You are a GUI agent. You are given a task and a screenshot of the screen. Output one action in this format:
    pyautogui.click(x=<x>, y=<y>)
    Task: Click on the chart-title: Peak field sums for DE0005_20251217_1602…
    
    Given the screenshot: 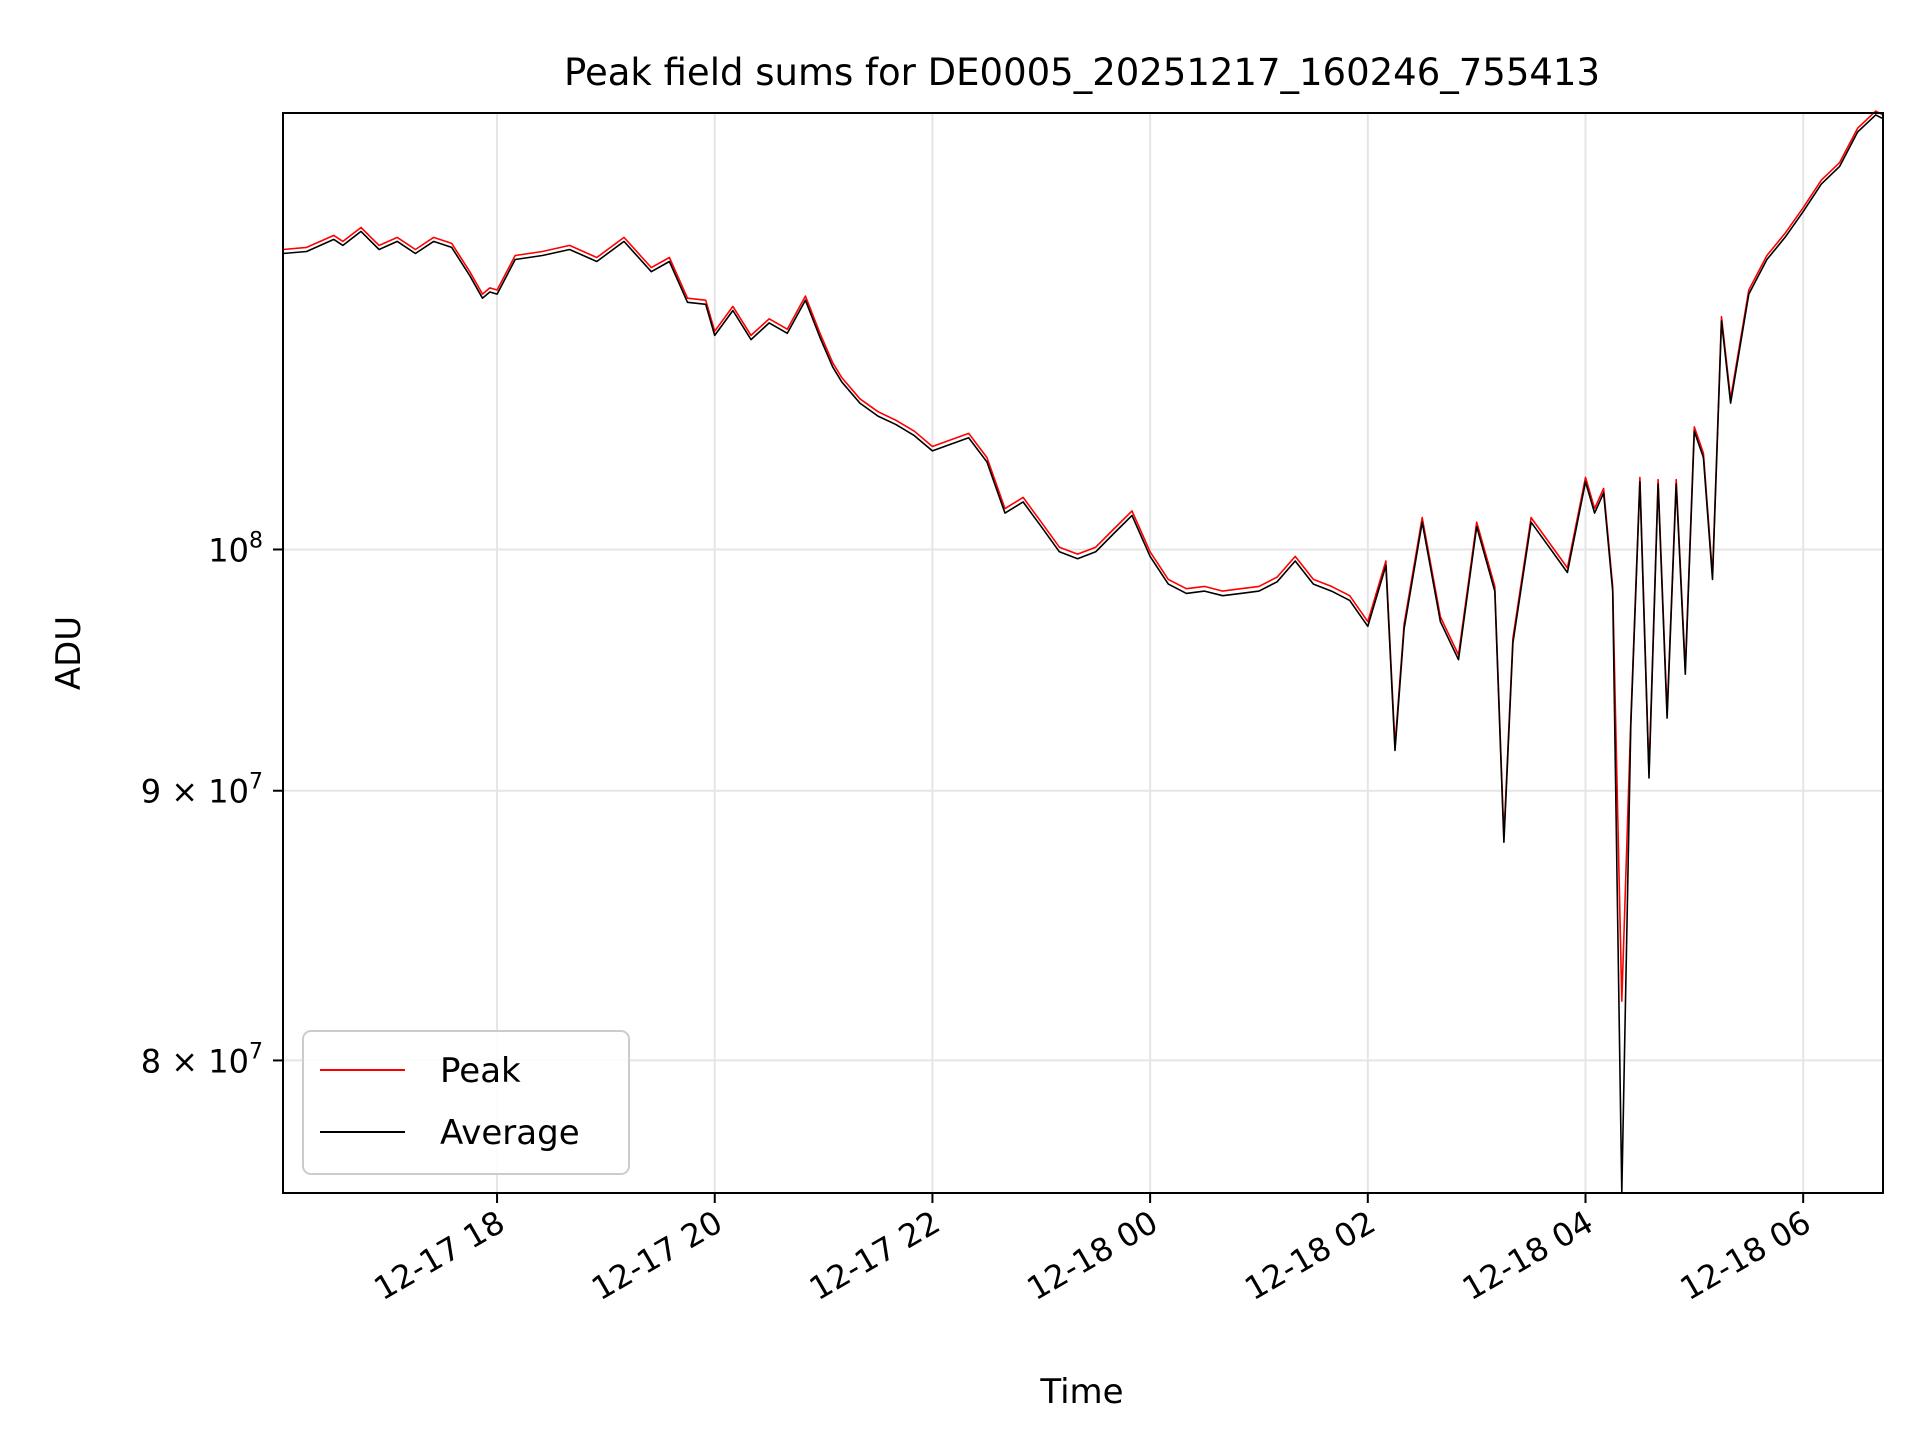 What is the action you would take?
    pyautogui.click(x=1082, y=72)
    